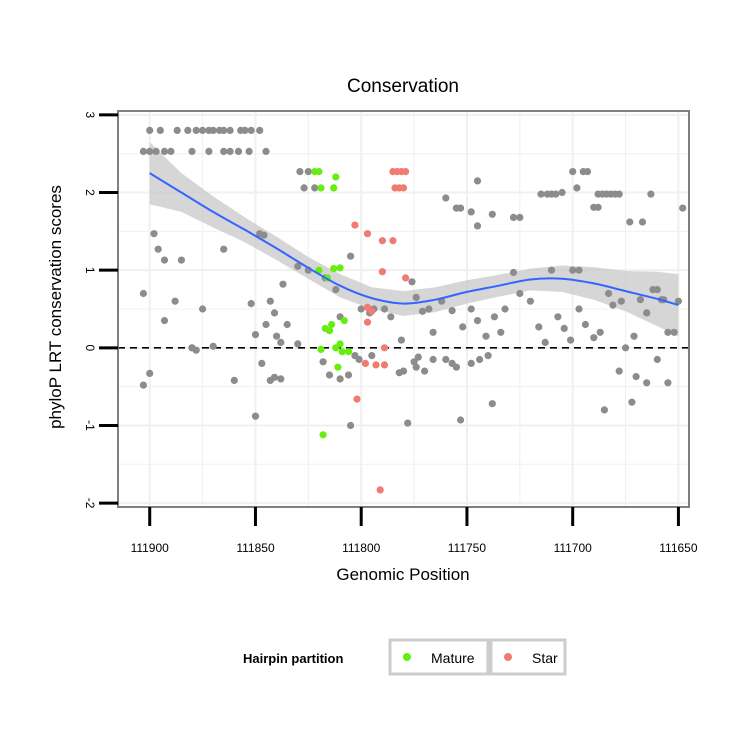  I want to click on x-tick-label: 111650, so click(678, 548).